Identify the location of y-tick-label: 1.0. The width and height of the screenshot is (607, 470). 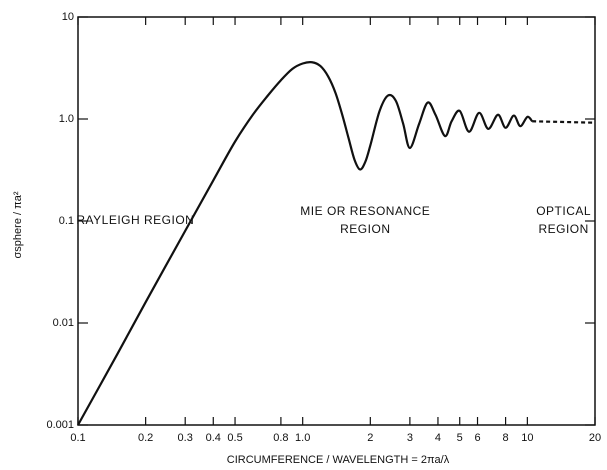
(66, 119).